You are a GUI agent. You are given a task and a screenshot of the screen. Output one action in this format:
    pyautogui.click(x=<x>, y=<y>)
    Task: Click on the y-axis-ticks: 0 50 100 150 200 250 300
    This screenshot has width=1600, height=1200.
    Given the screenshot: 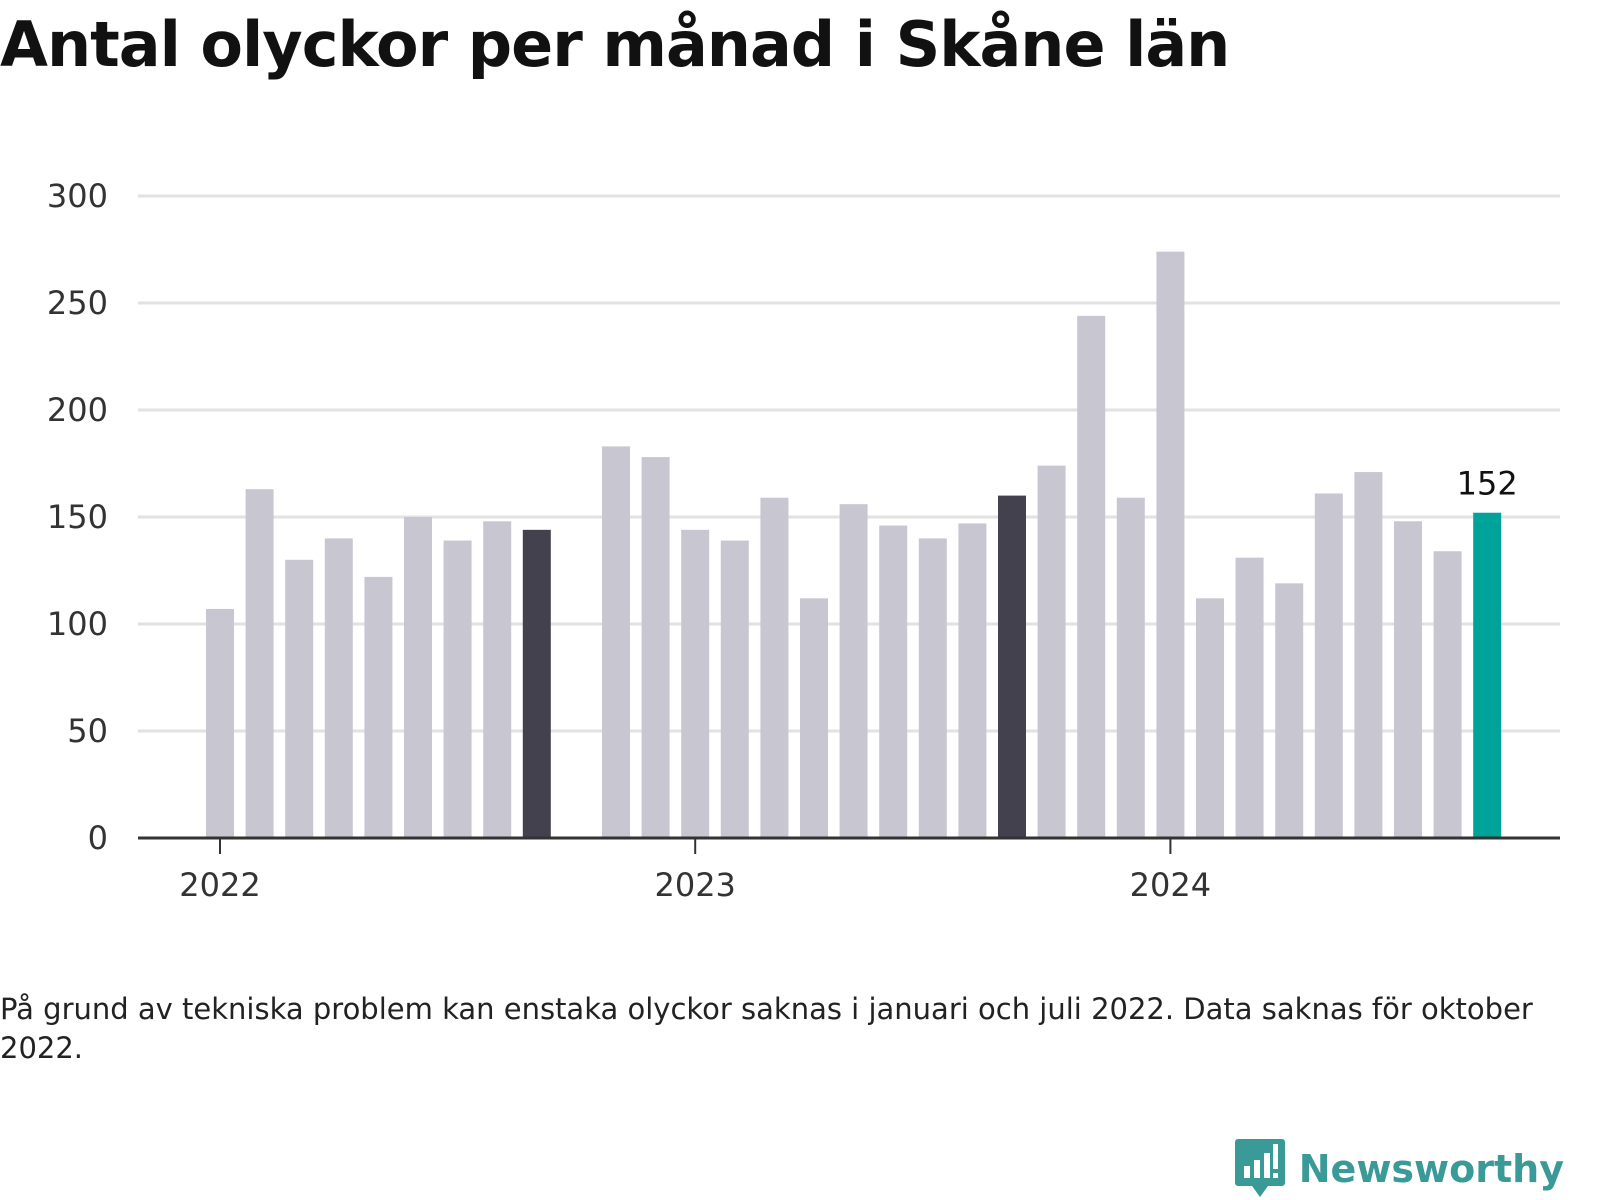 What is the action you would take?
    pyautogui.click(x=77, y=517)
    